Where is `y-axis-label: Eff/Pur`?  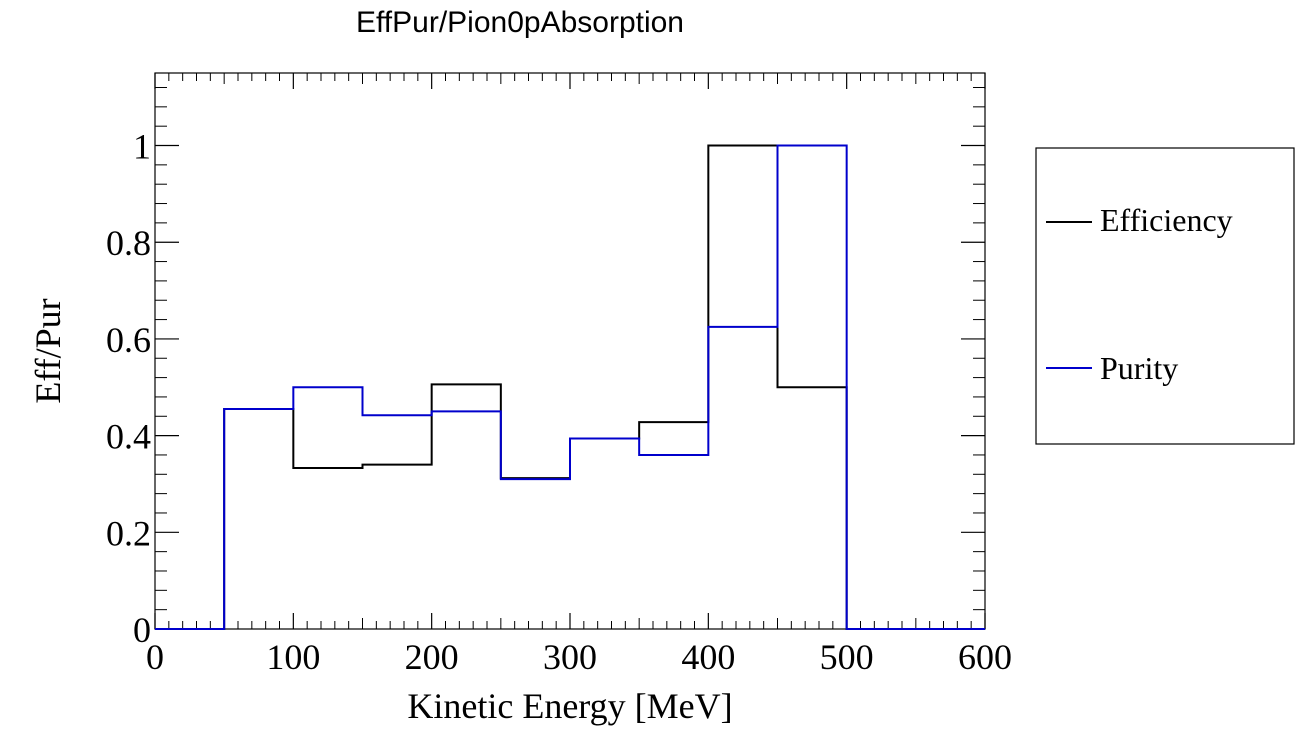
y-axis-label: Eff/Pur is located at coordinates (48, 350).